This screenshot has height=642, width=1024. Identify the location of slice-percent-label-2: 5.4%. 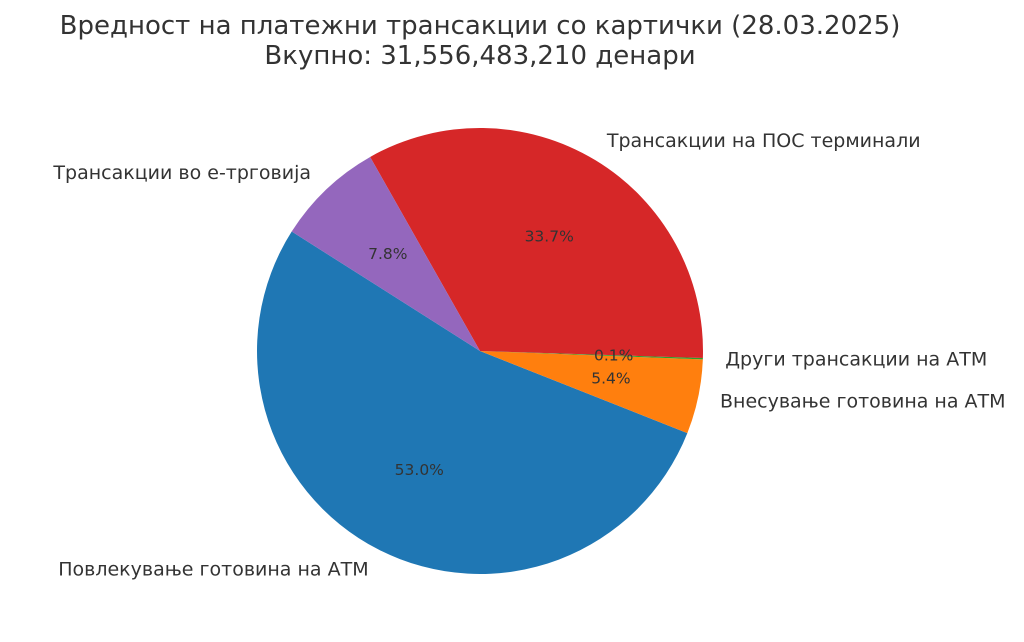
(610, 379).